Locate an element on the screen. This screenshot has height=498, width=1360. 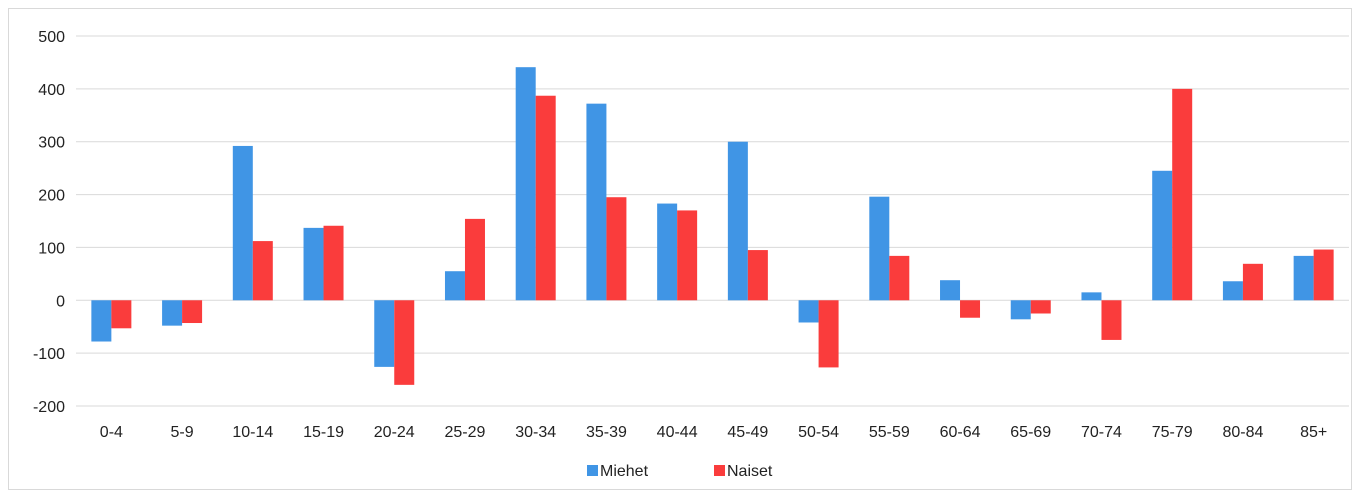
x-tick-label: 55-59 is located at coordinates (889, 432).